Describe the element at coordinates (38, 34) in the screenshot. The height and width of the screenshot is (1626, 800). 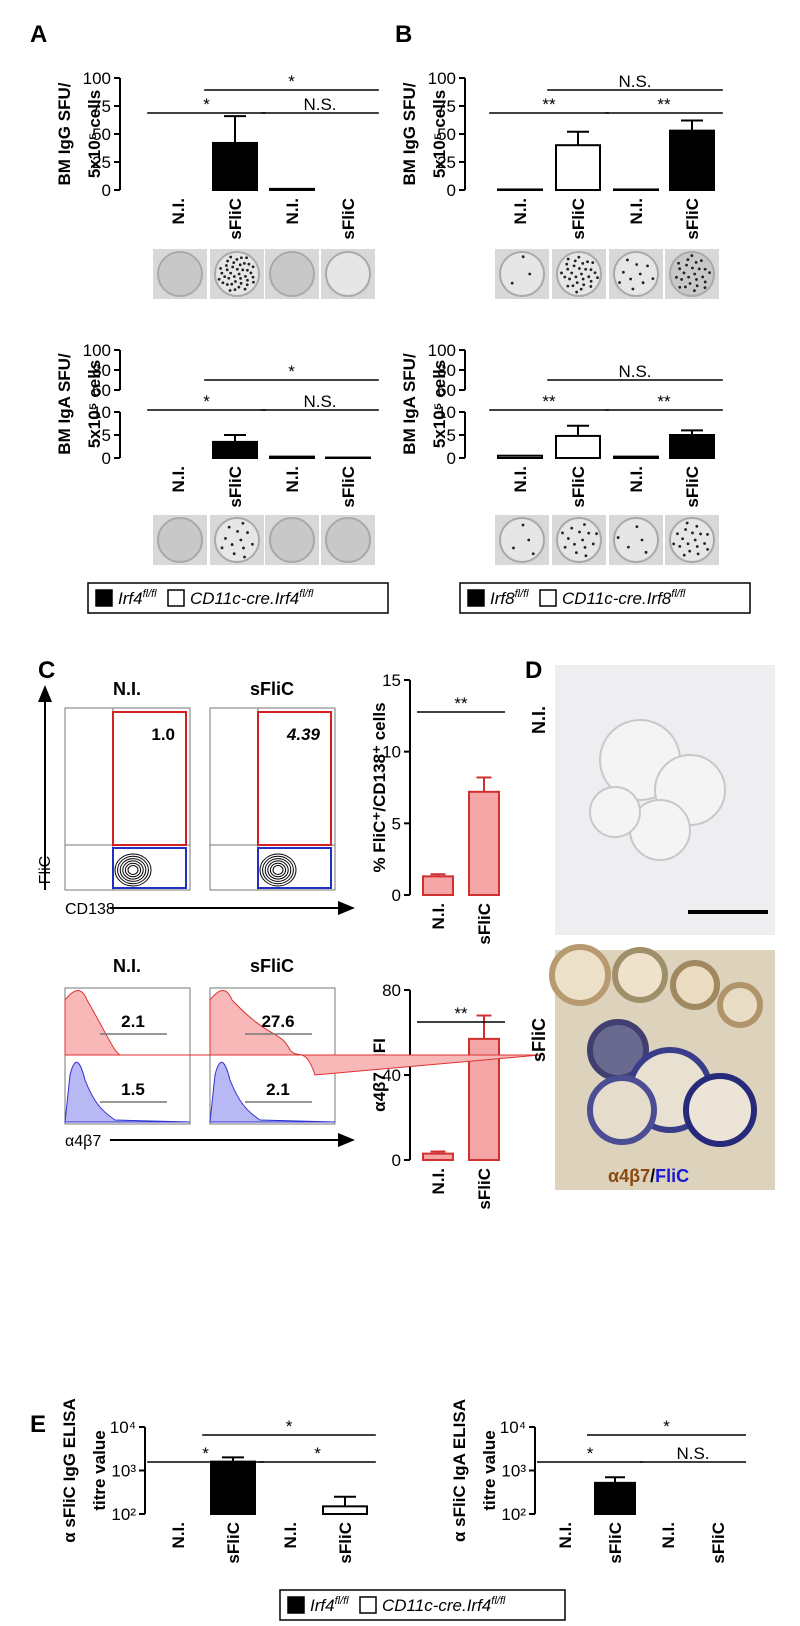
I see `panel-label: A` at that location.